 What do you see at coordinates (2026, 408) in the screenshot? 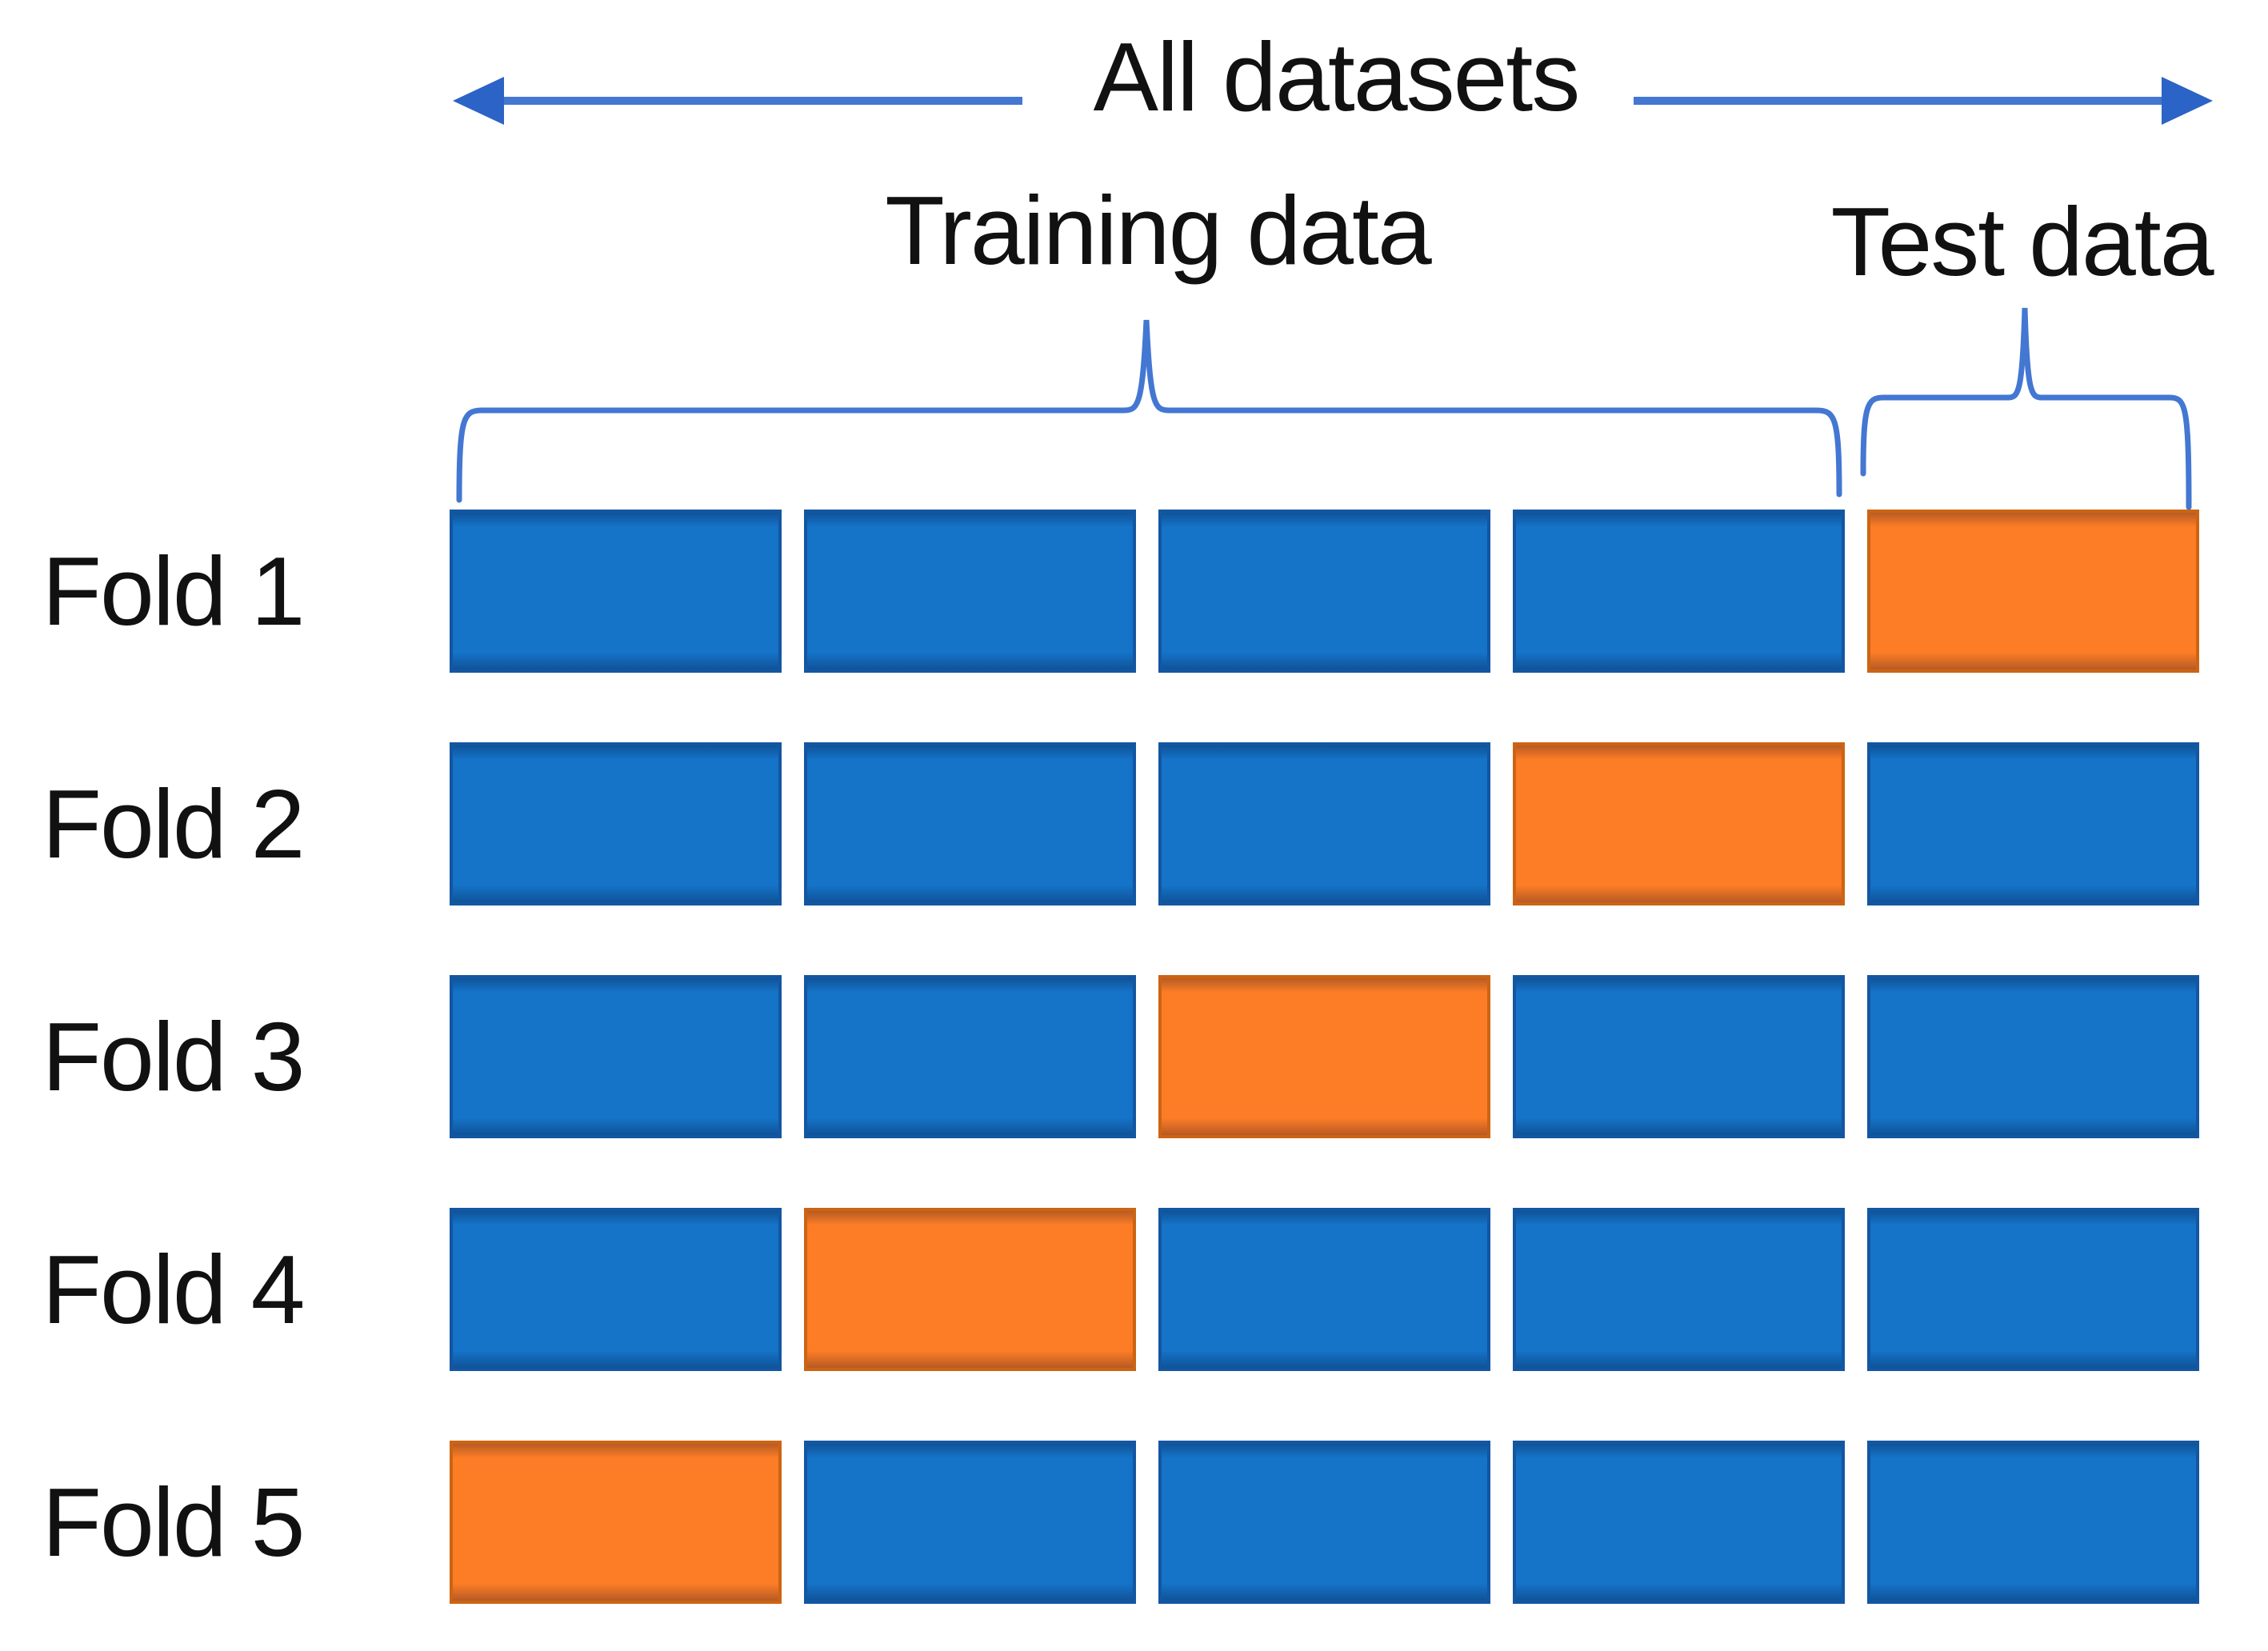
I see `test-data-brace` at bounding box center [2026, 408].